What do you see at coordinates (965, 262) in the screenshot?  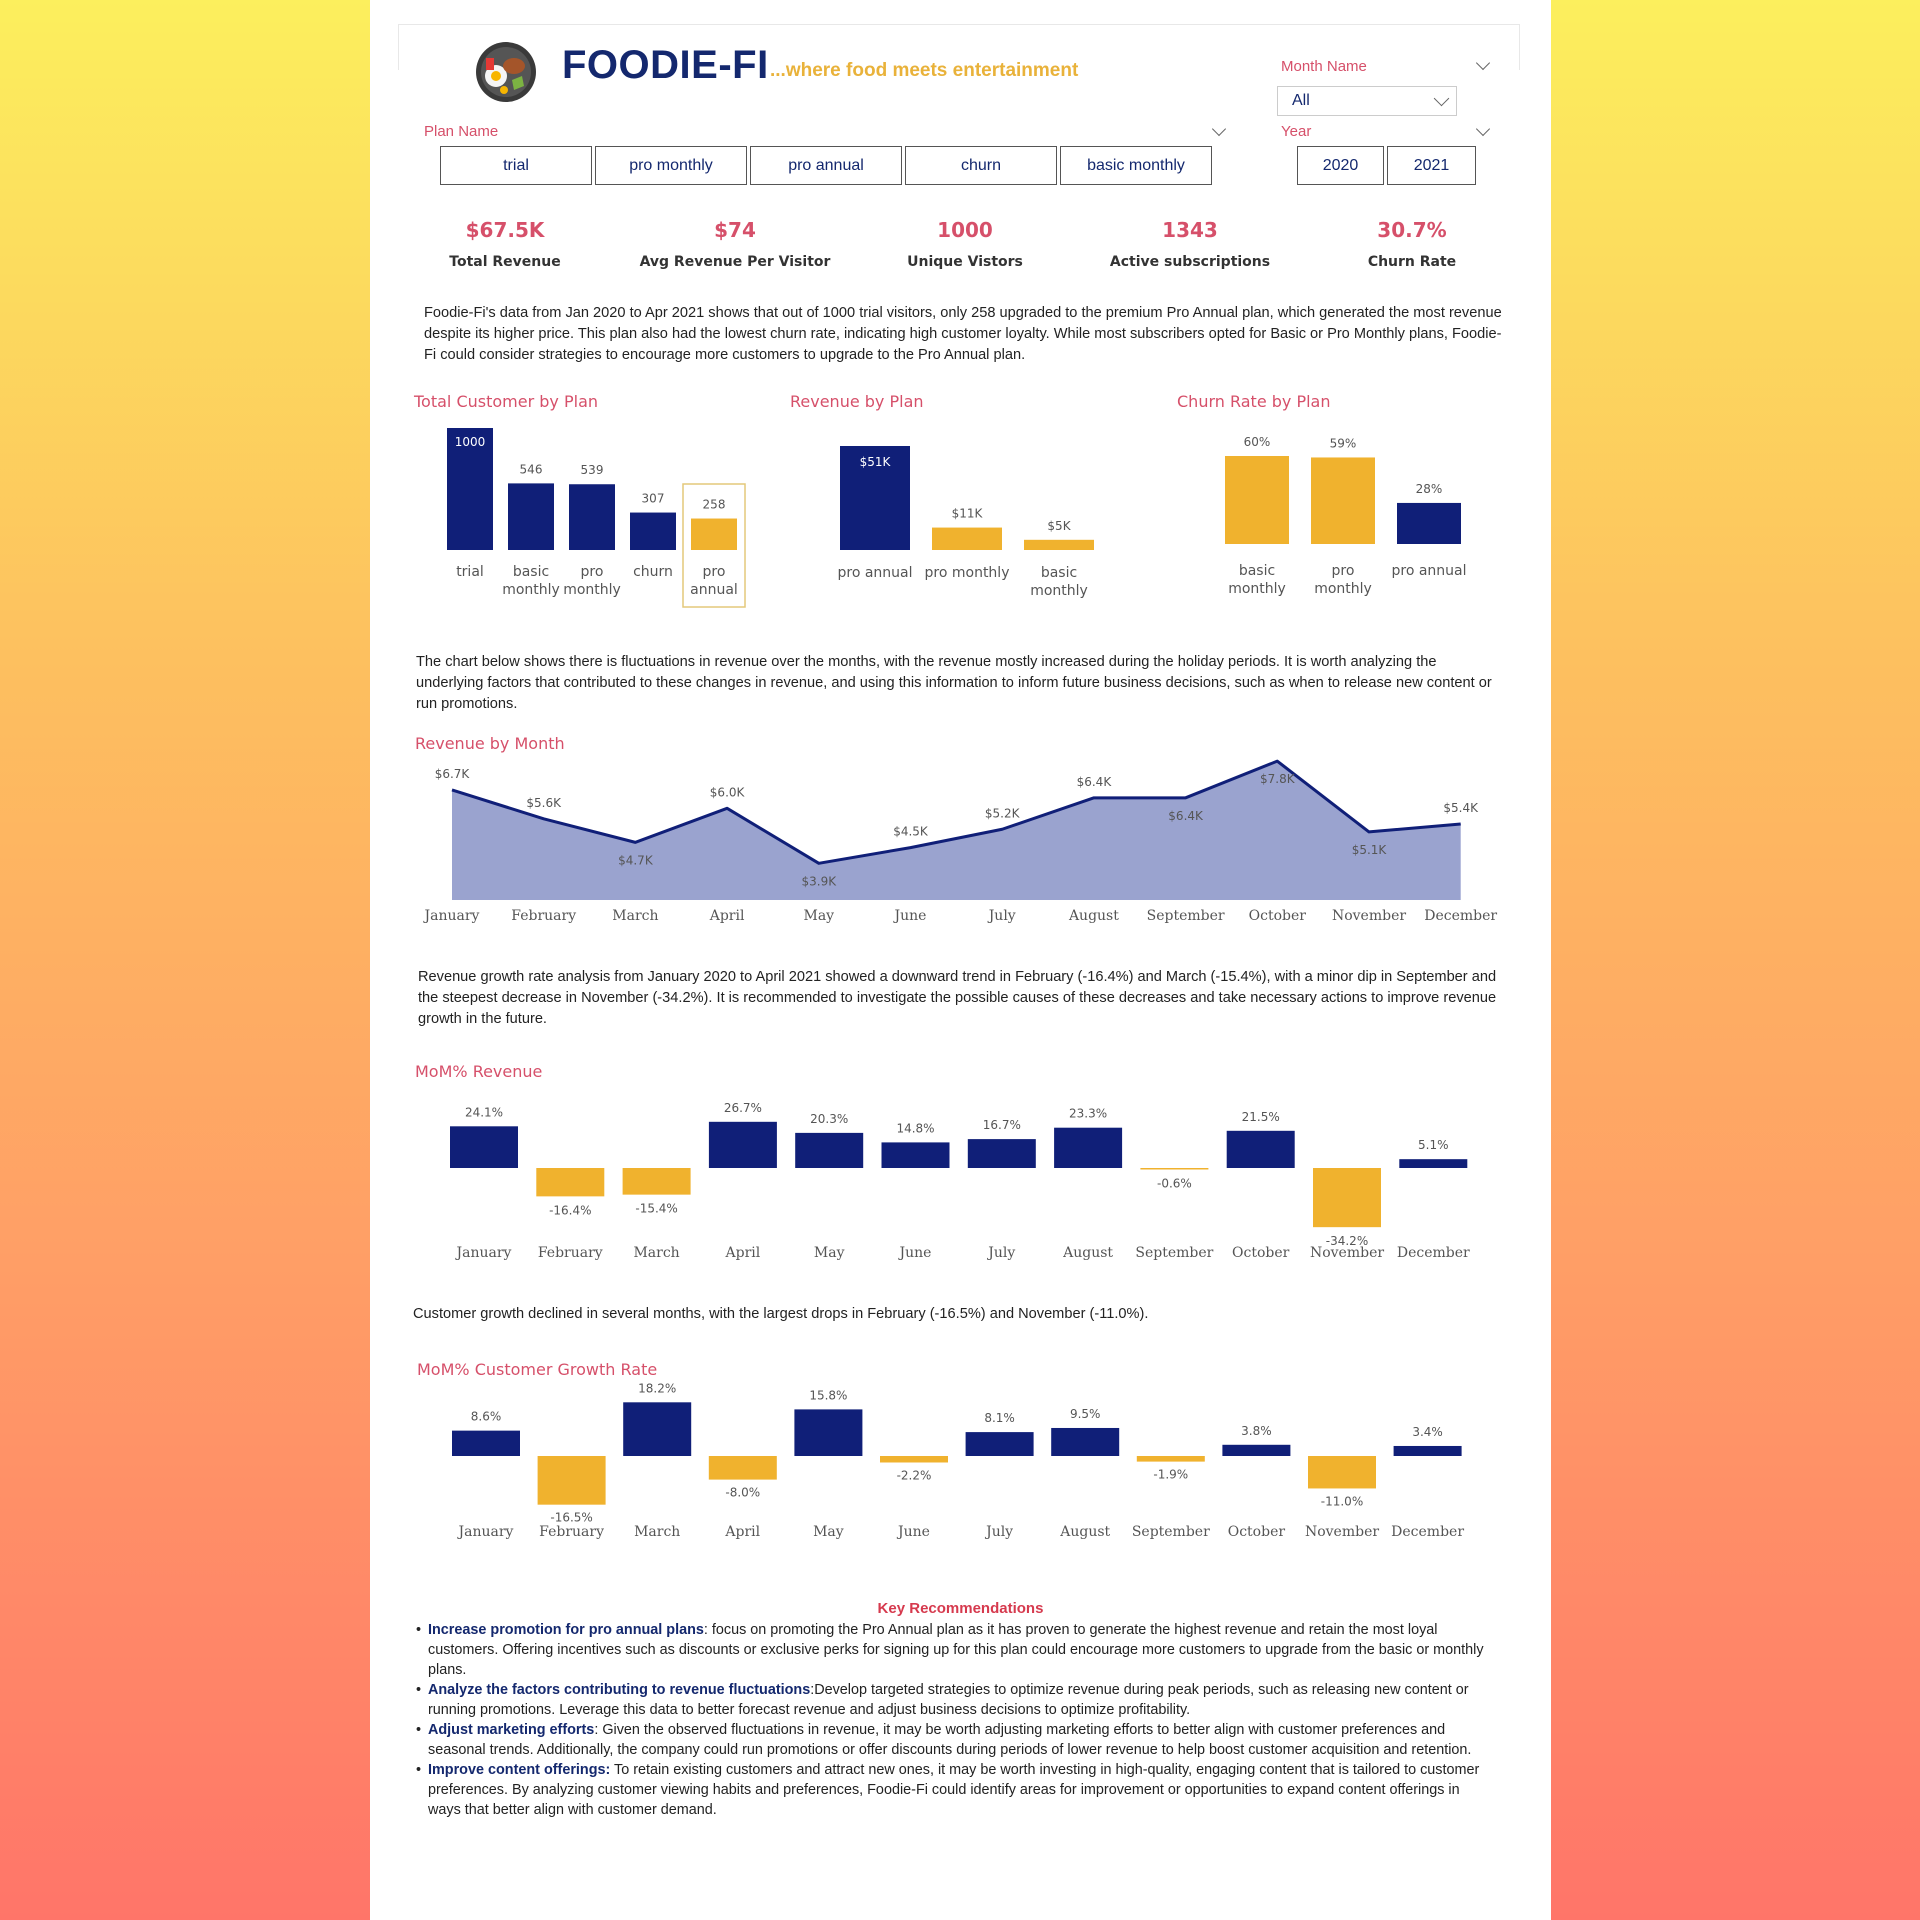 I see `kpi-unique-visitors-label: Unique Vistors` at bounding box center [965, 262].